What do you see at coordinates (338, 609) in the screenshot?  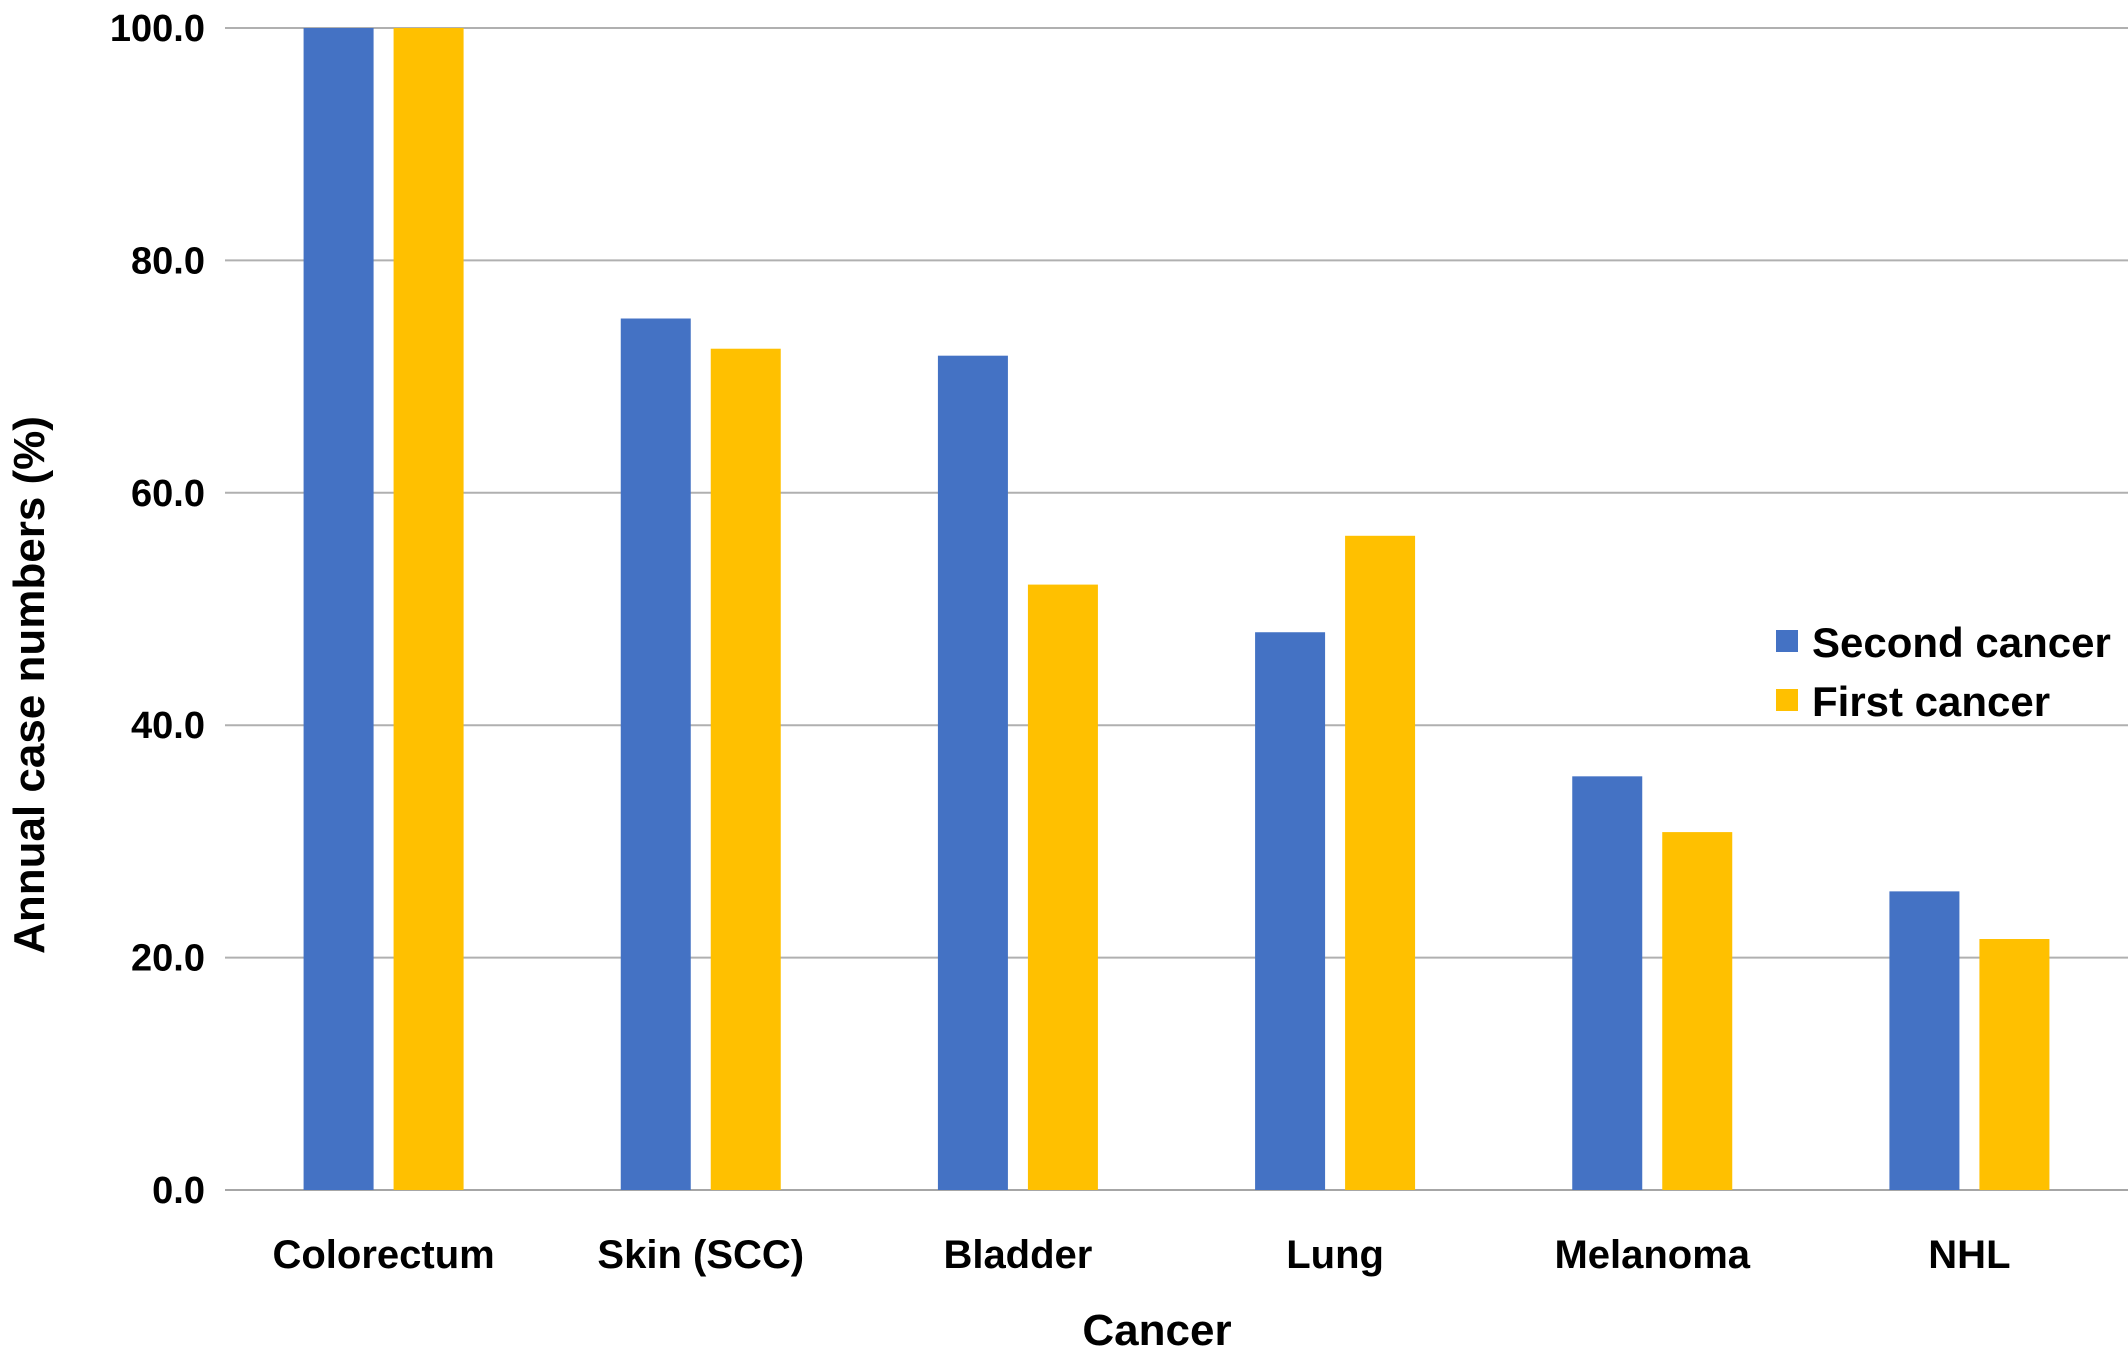 I see `bar-second-cancer-colorectum` at bounding box center [338, 609].